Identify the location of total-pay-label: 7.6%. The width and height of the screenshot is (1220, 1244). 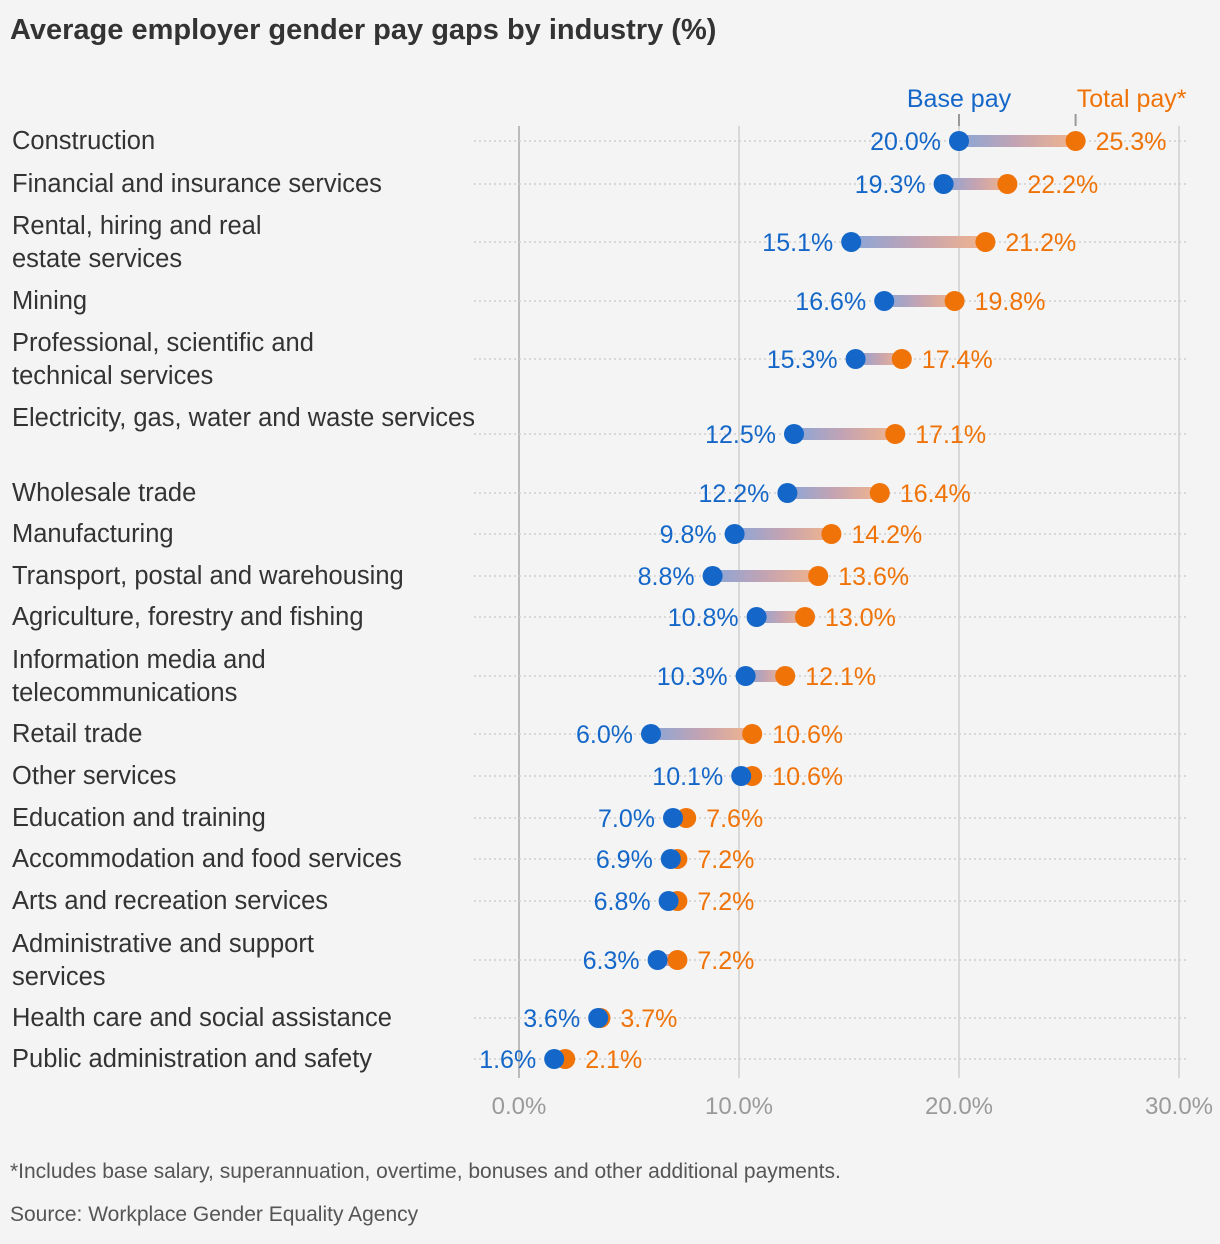
(734, 819).